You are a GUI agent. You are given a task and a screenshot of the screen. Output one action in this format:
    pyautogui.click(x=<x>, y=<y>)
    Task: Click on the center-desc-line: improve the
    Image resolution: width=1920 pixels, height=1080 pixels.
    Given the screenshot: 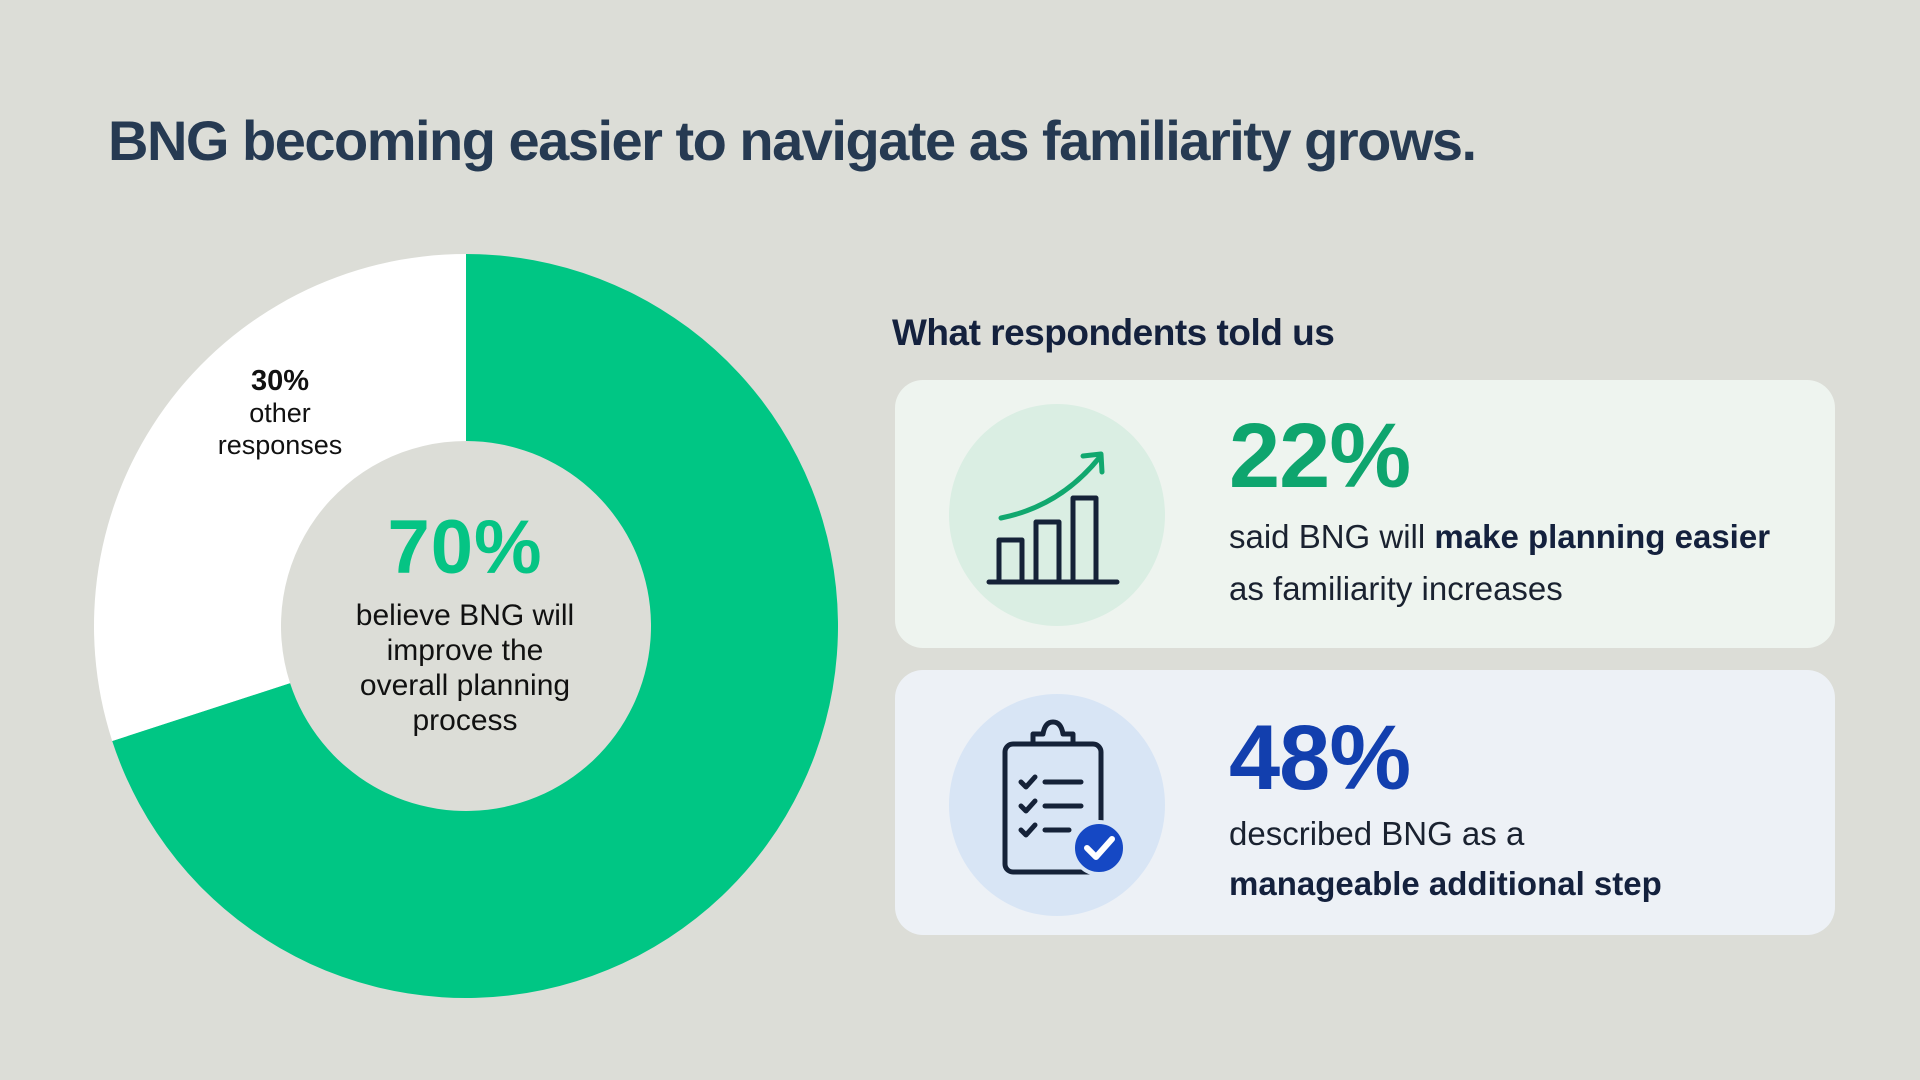 What is the action you would take?
    pyautogui.click(x=465, y=650)
    